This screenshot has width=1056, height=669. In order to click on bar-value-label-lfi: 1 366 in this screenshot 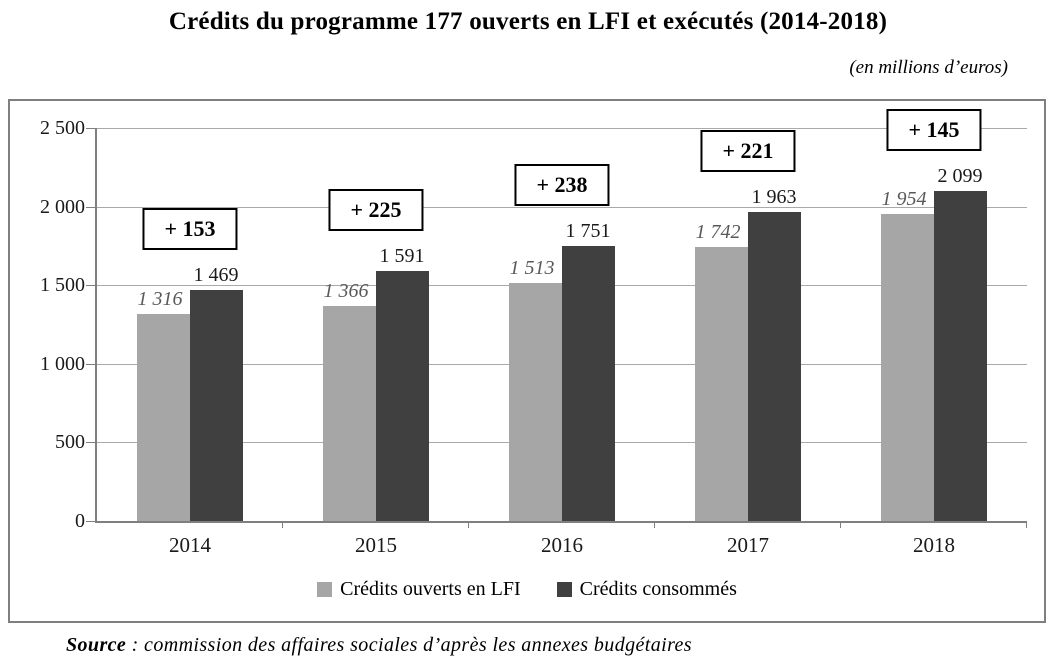, I will do `click(346, 291)`.